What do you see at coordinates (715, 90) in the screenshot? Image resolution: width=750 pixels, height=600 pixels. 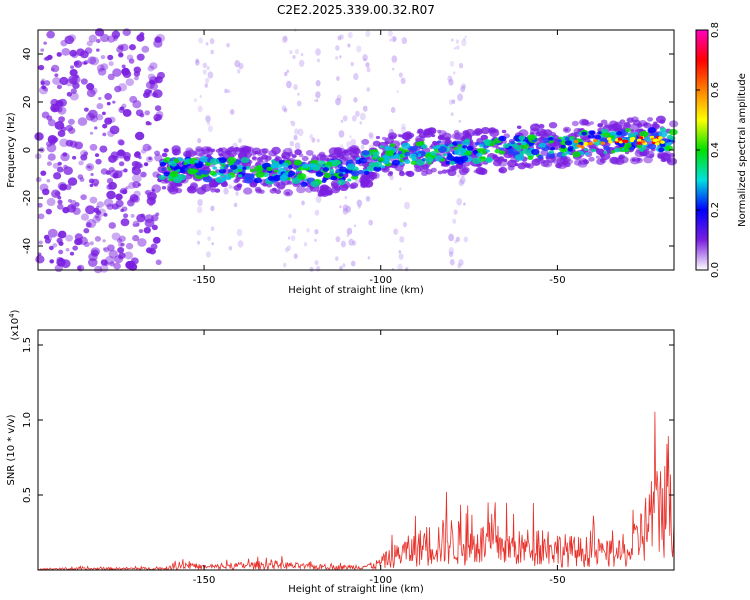 I see `colorbar-tick-label: 0.6` at bounding box center [715, 90].